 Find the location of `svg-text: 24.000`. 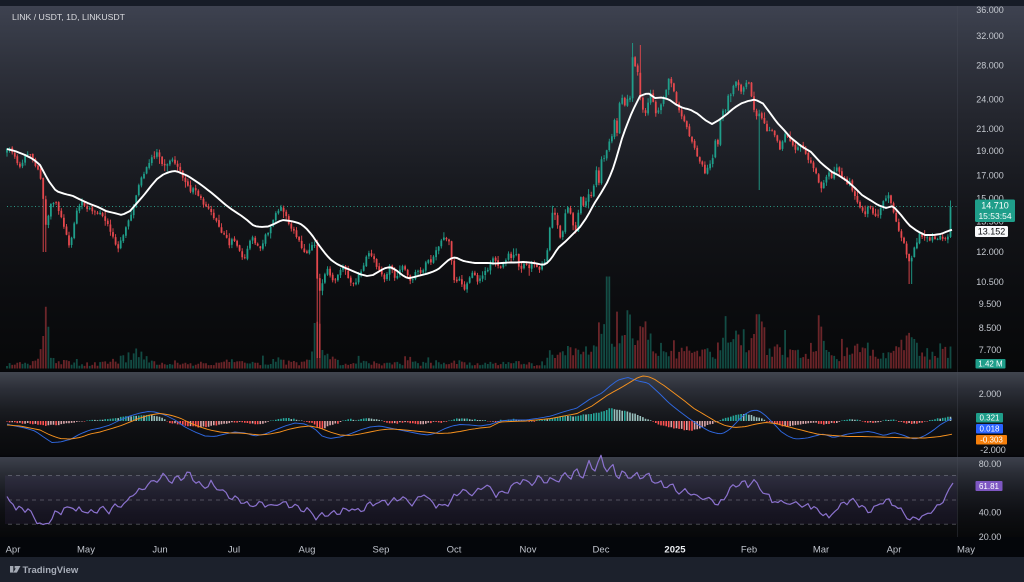

svg-text: 24.000 is located at coordinates (990, 100).